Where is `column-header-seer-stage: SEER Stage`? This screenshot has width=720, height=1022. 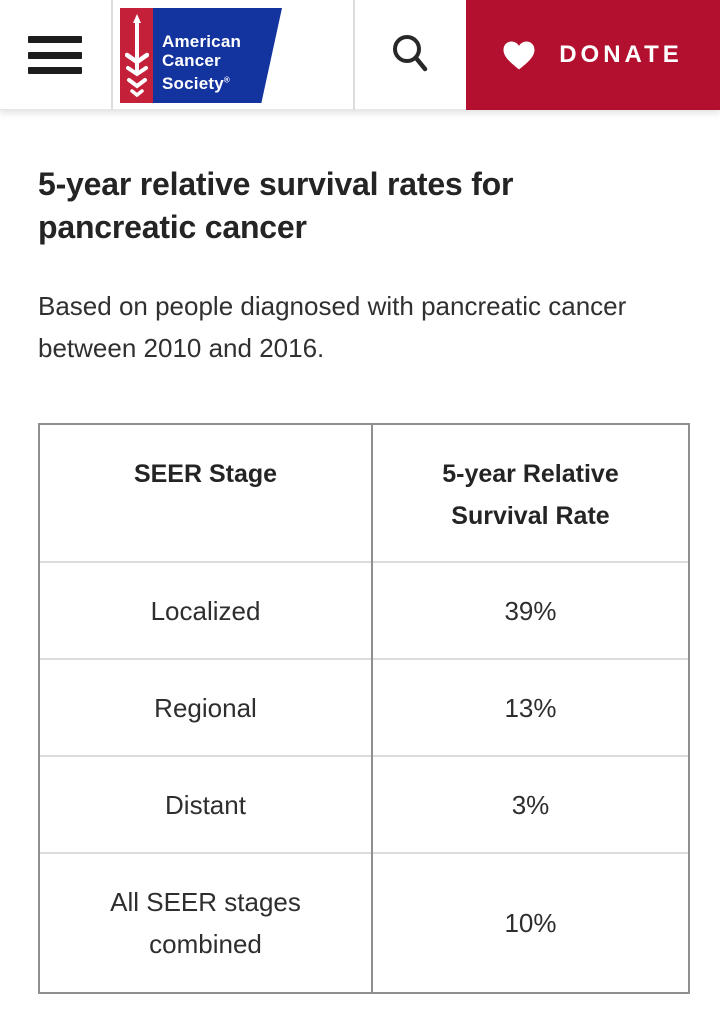 column-header-seer-stage: SEER Stage is located at coordinates (205, 493).